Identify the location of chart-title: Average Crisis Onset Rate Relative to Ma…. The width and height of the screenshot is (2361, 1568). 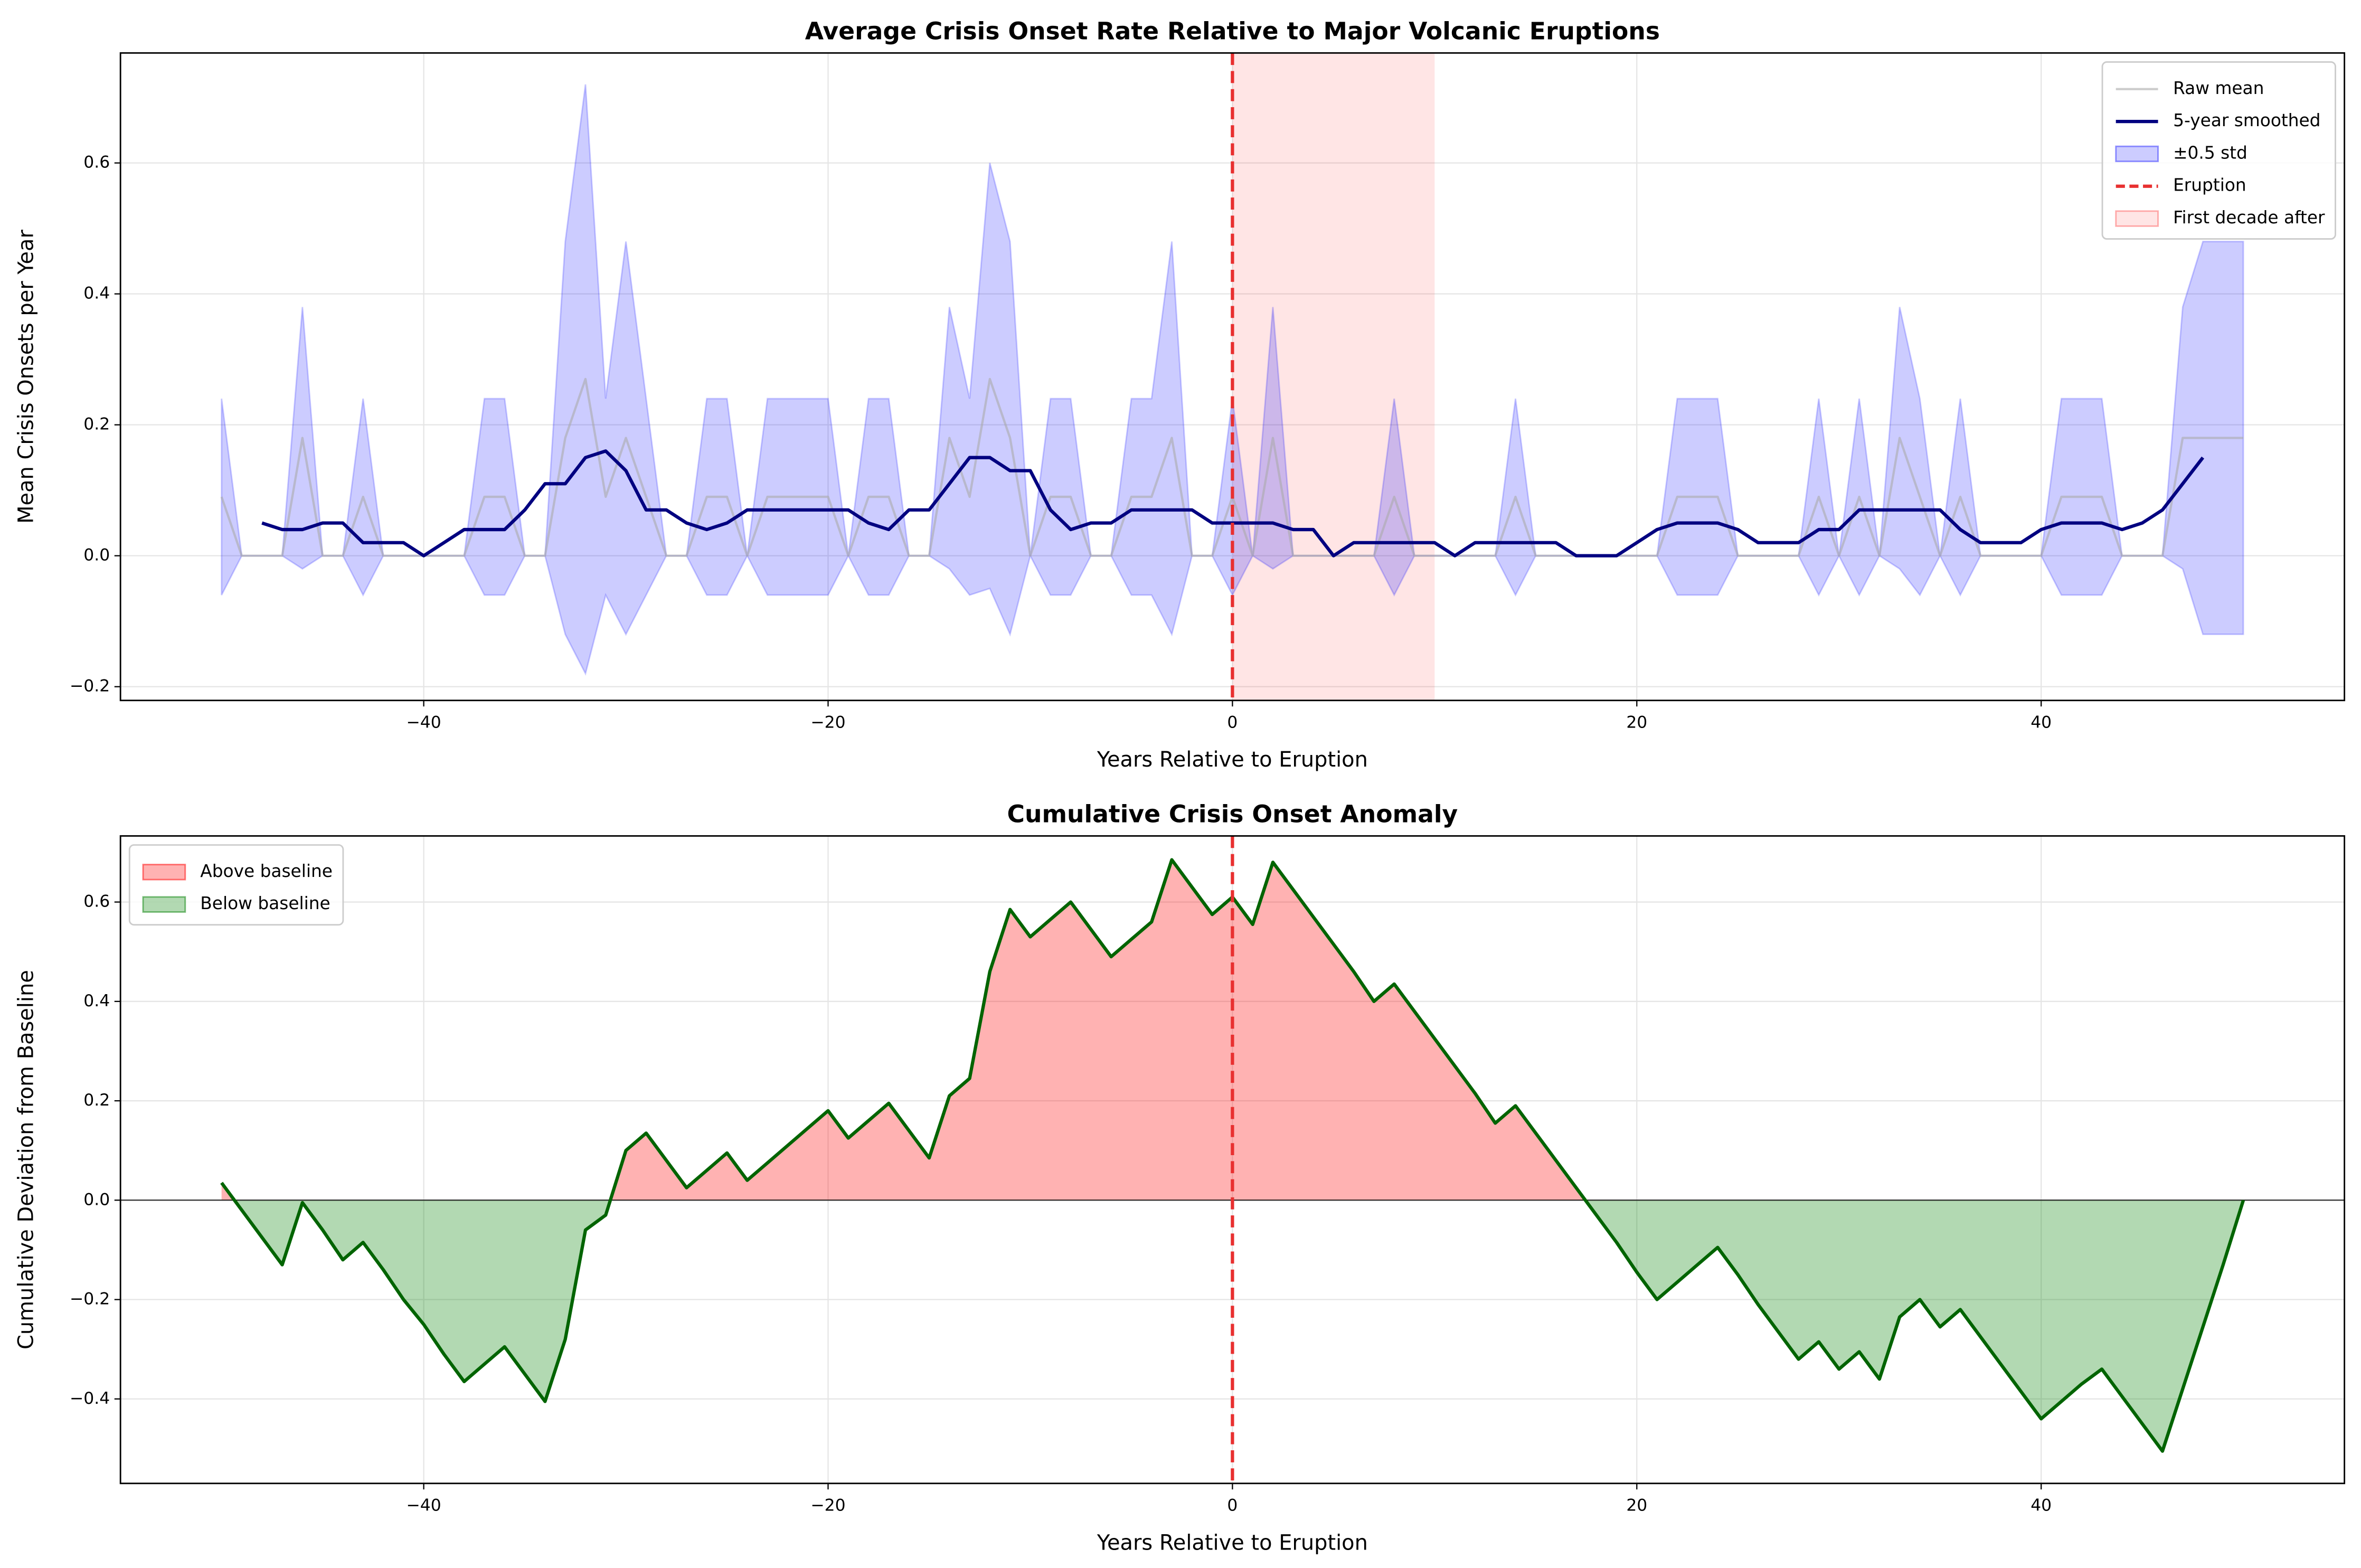
(1232, 31).